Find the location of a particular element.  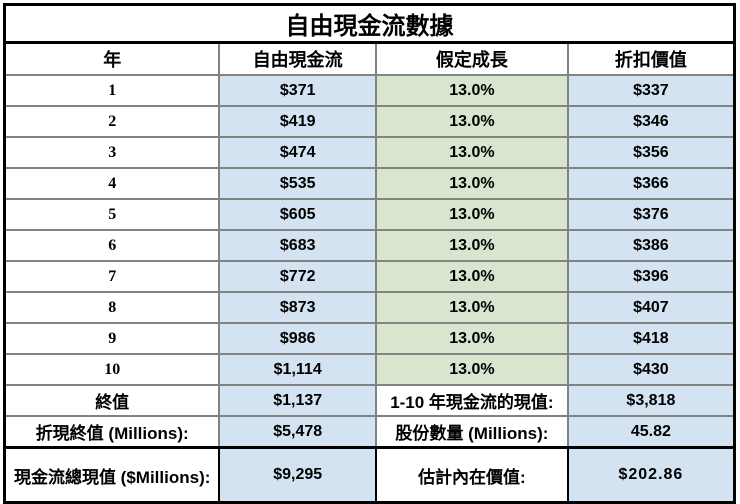

table-row: 10 $1,114 13.0% $430 is located at coordinates (369, 369).